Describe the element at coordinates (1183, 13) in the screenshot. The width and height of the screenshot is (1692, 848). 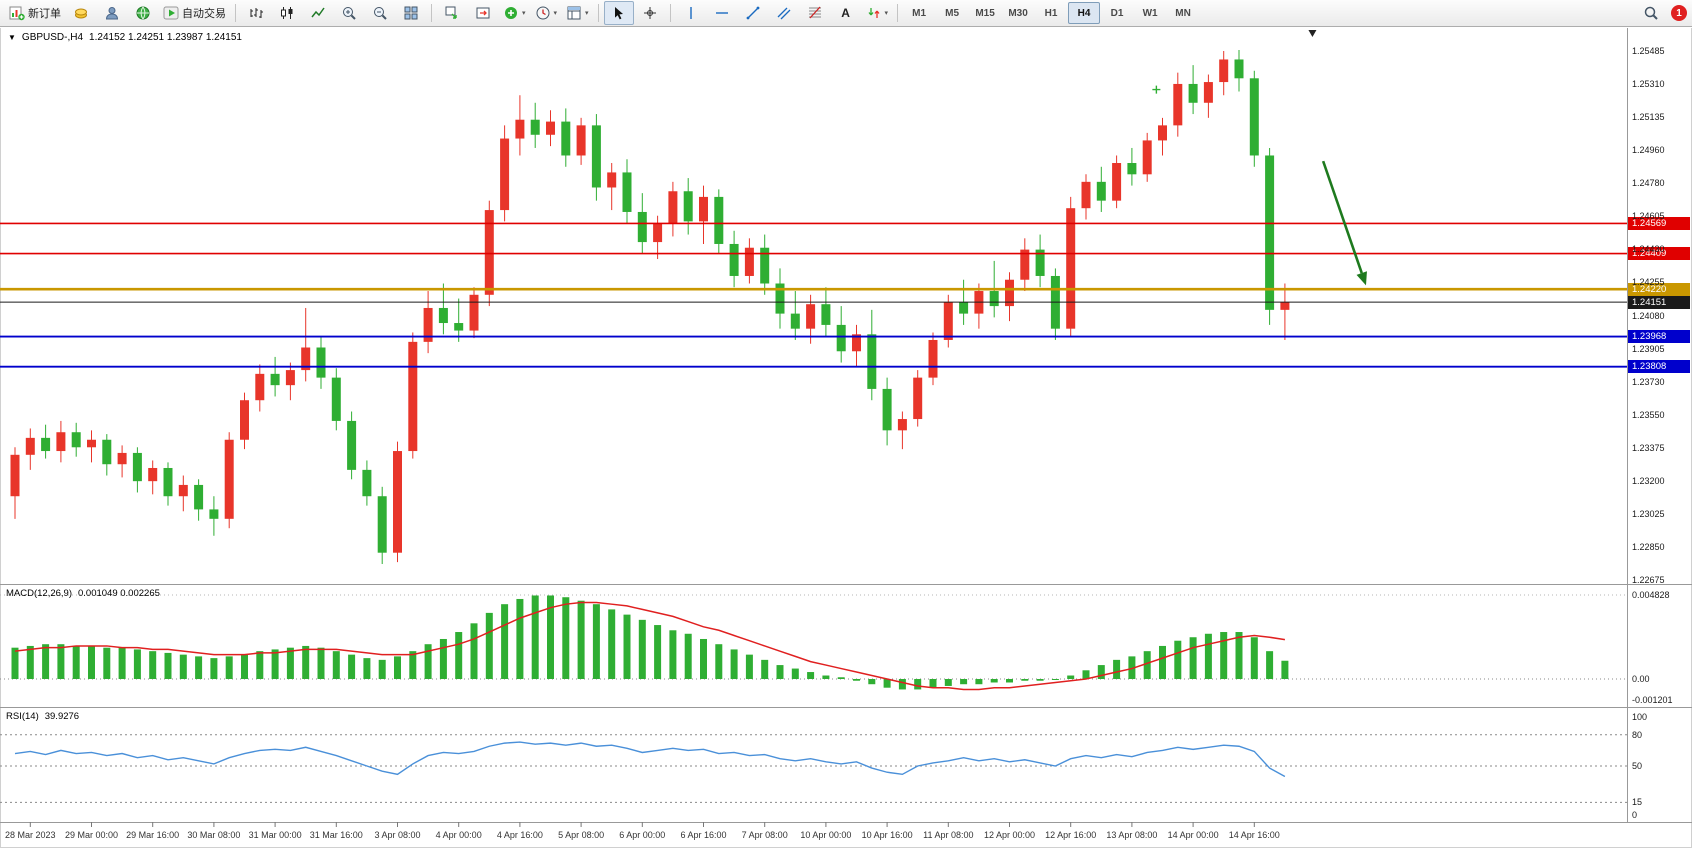
I see `timeframe-mn: MN` at that location.